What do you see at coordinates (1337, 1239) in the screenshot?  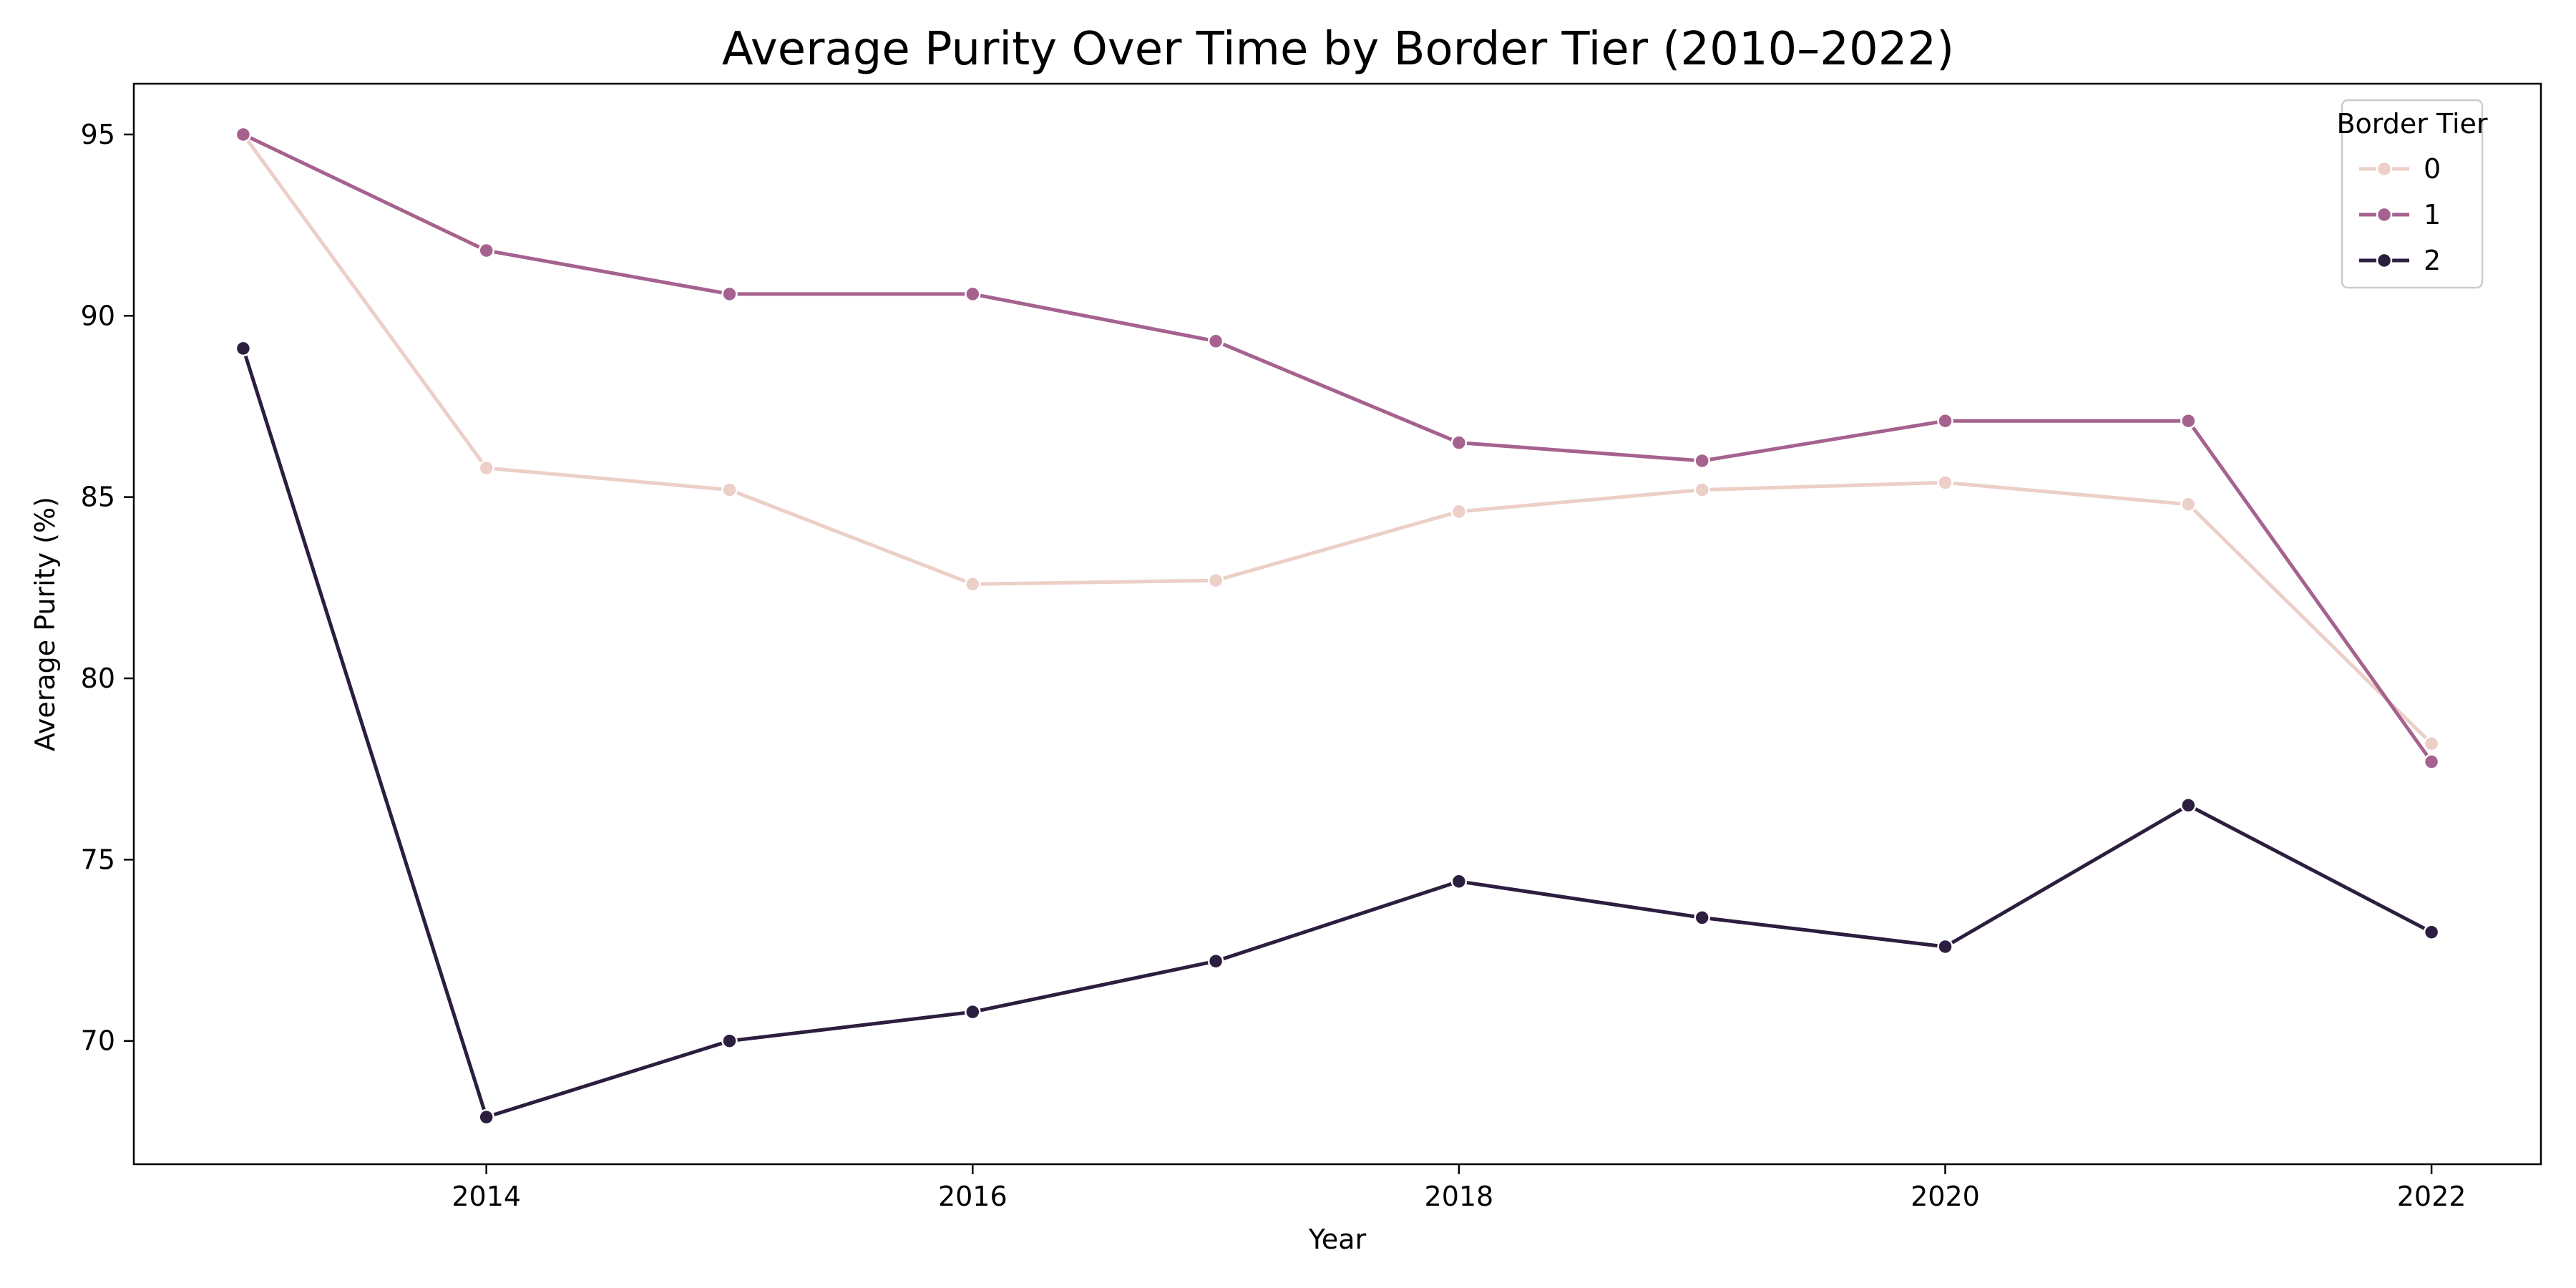 I see `x-axis-label: Year` at bounding box center [1337, 1239].